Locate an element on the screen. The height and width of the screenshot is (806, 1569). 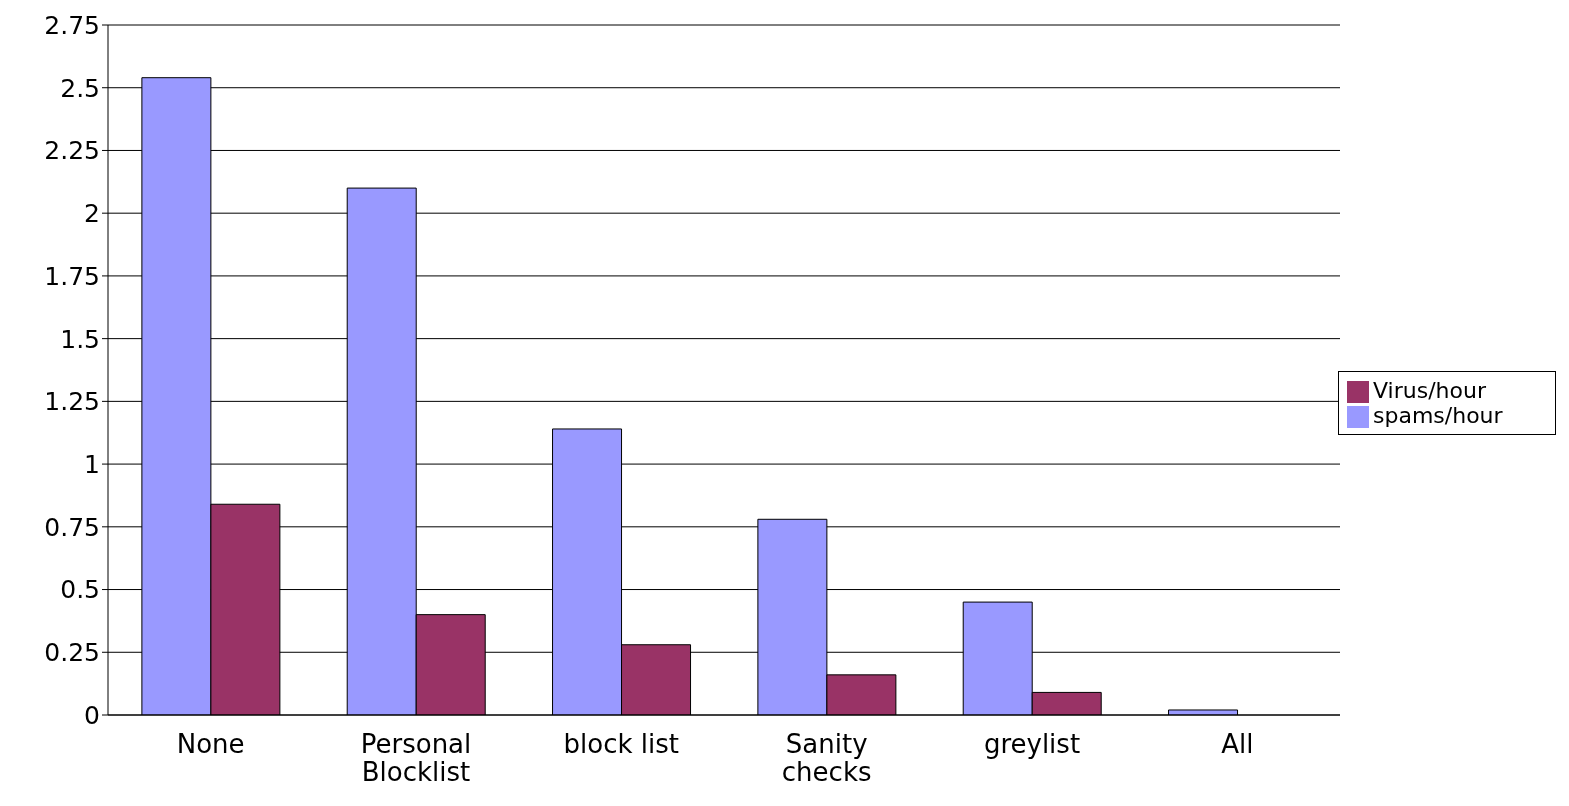
x-tick-label: Personal Blocklist is located at coordinates (416, 758).